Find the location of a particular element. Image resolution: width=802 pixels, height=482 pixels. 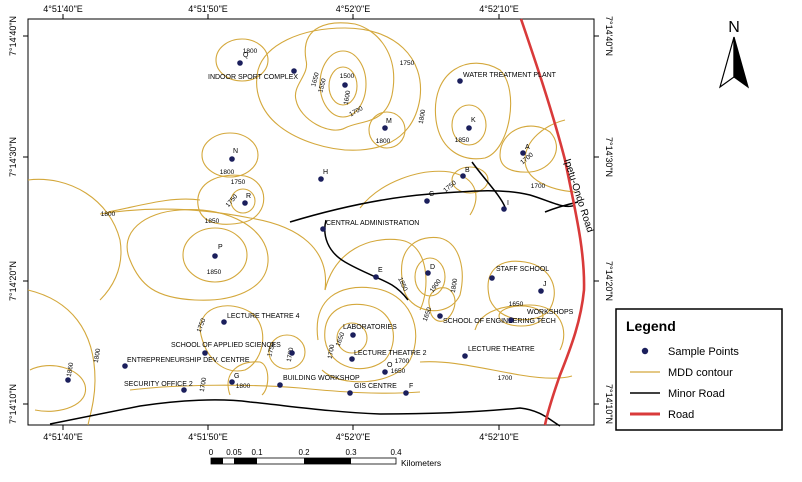

legend-title: Legend is located at coordinates (651, 326).